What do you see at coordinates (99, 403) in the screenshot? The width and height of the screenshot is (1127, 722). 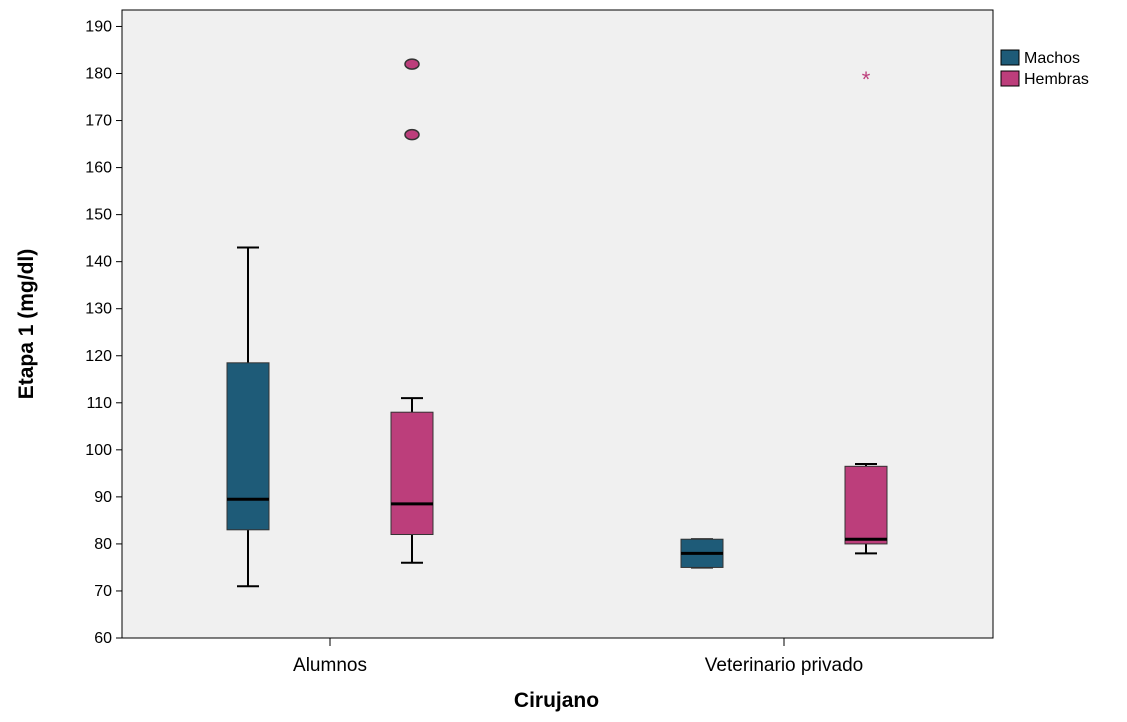 I see `y-tick-label: 110` at bounding box center [99, 403].